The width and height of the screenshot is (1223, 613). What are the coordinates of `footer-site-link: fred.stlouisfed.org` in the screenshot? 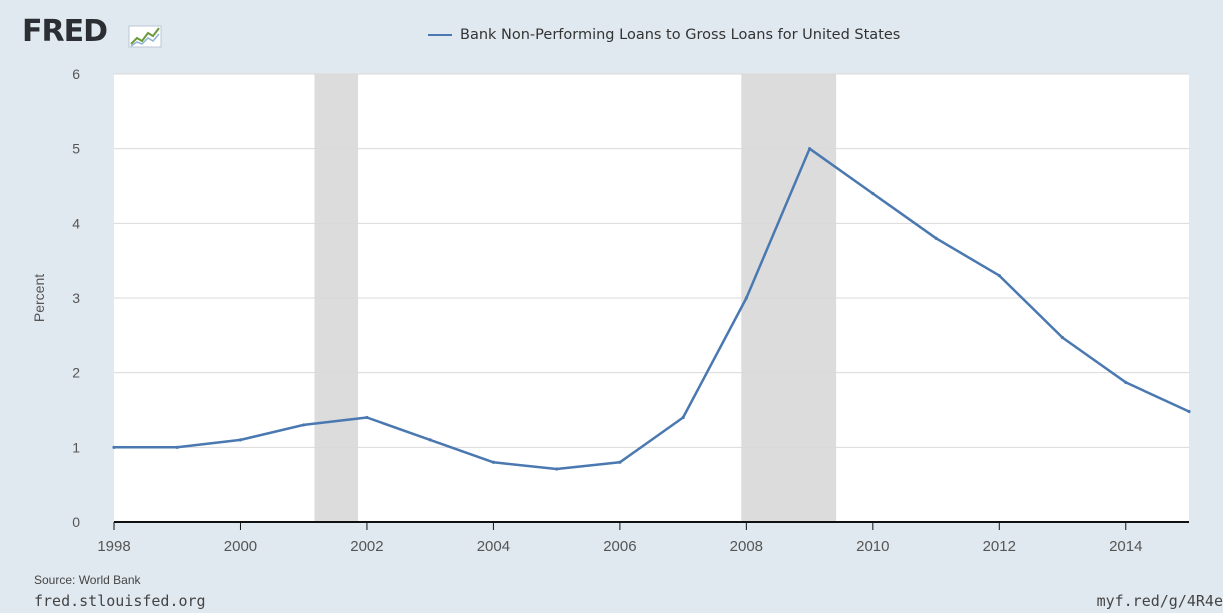 It's located at (120, 601).